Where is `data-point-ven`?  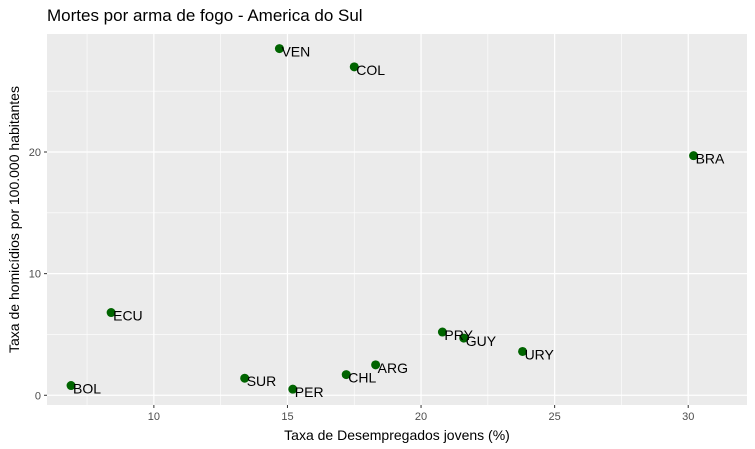 data-point-ven is located at coordinates (279, 49).